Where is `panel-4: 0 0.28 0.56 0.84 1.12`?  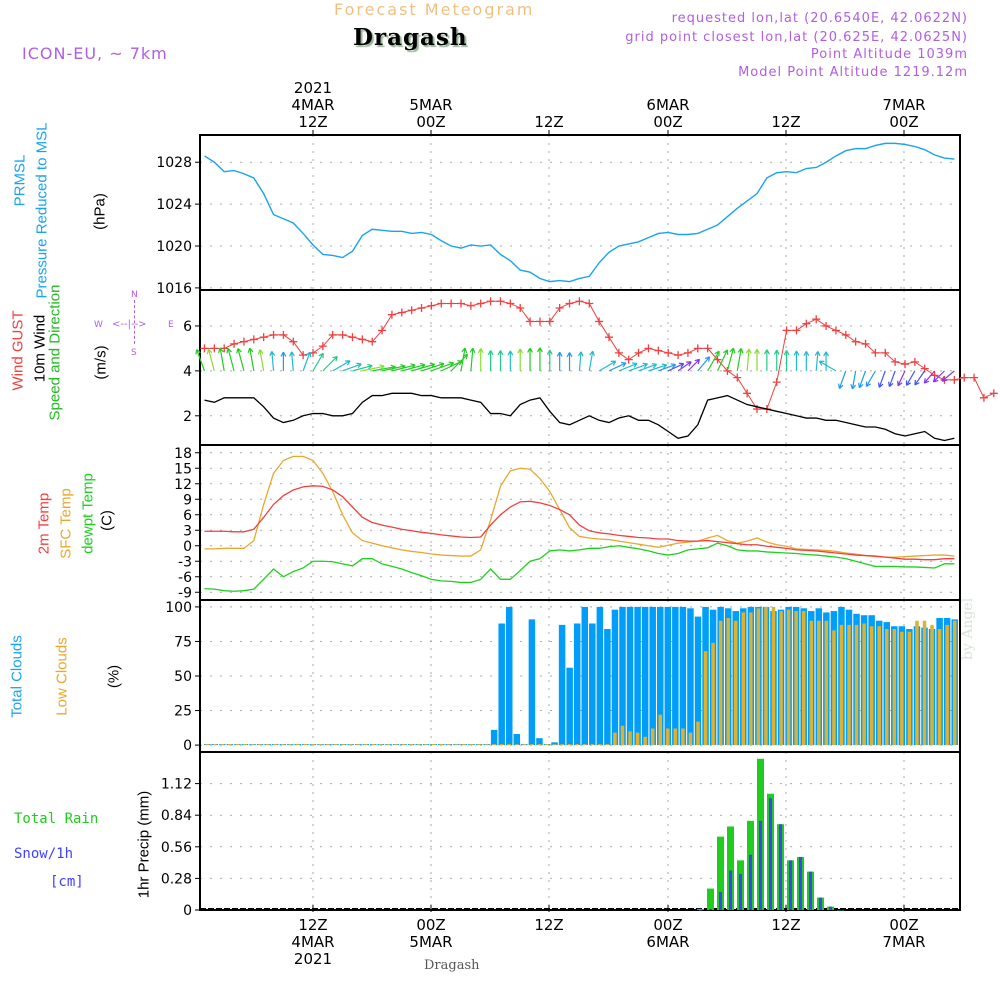 panel-4: 0 0.28 0.56 0.84 1.12 is located at coordinates (561, 835).